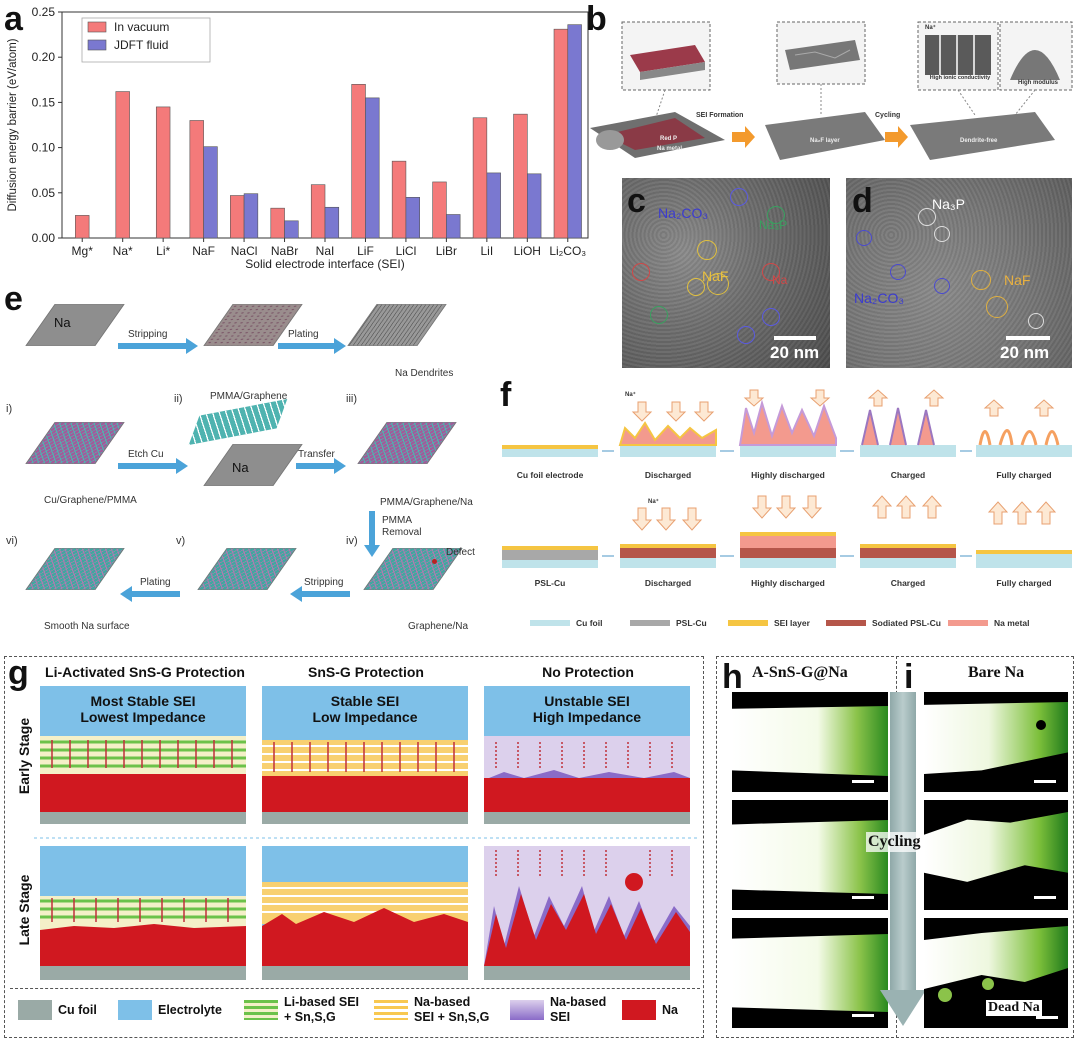  Describe the element at coordinates (909, 677) in the screenshot. I see `panel-label-i: i` at that location.